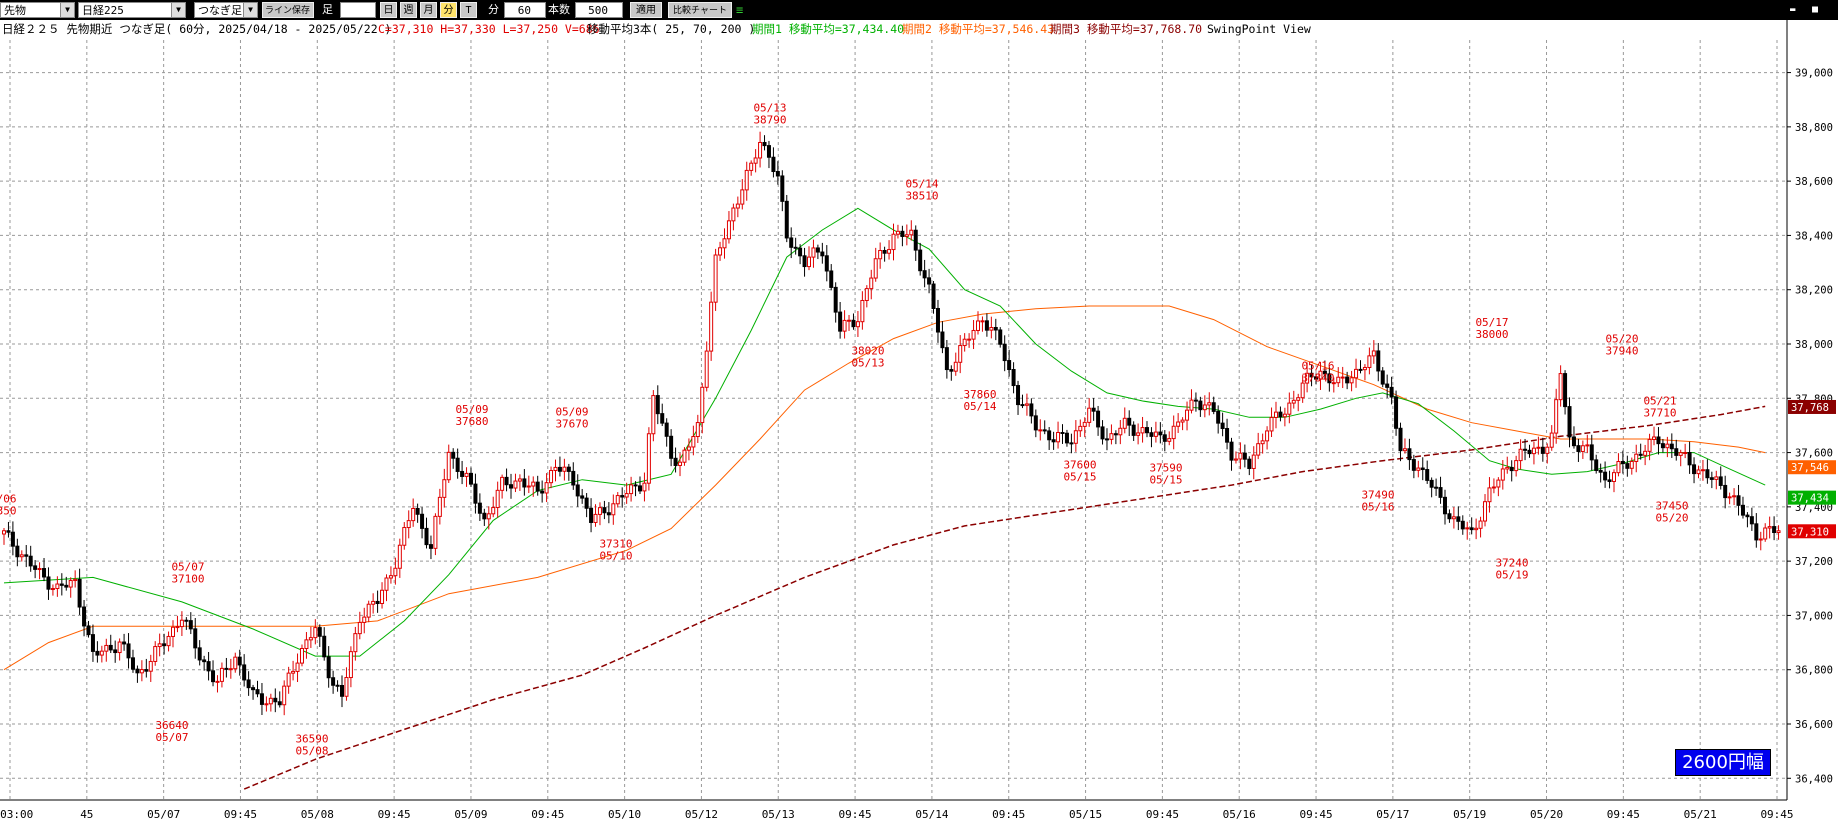 Image resolution: width=1838 pixels, height=826 pixels. I want to click on chevron-down-icon: ▼, so click(178, 10).